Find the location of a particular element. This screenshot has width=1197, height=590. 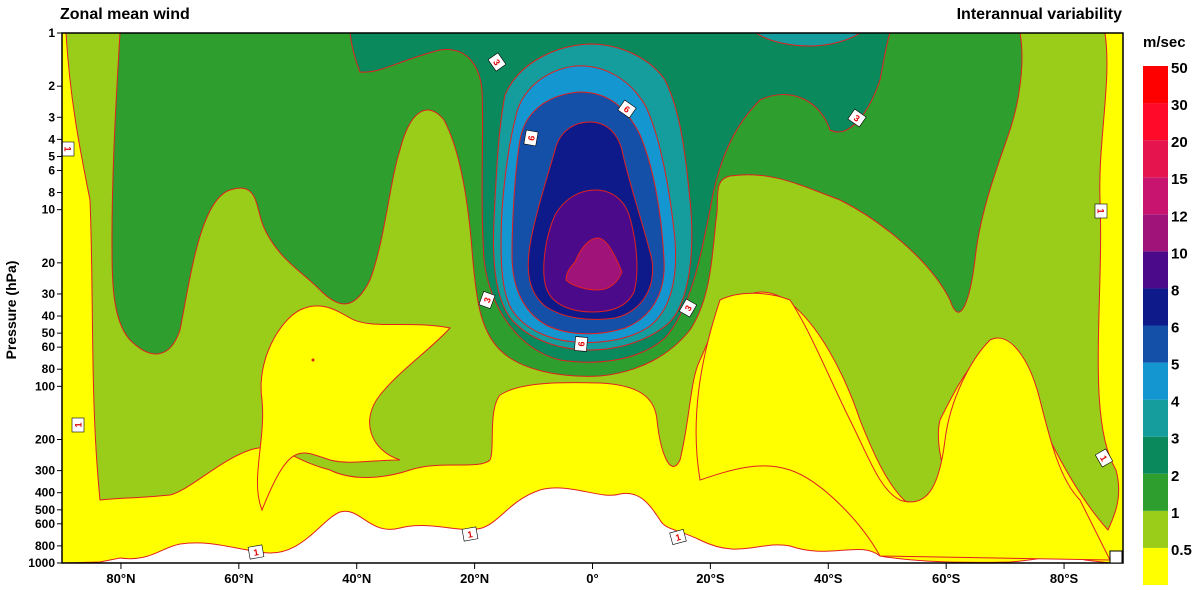

x-tick-label: 60°S is located at coordinates (946, 578).